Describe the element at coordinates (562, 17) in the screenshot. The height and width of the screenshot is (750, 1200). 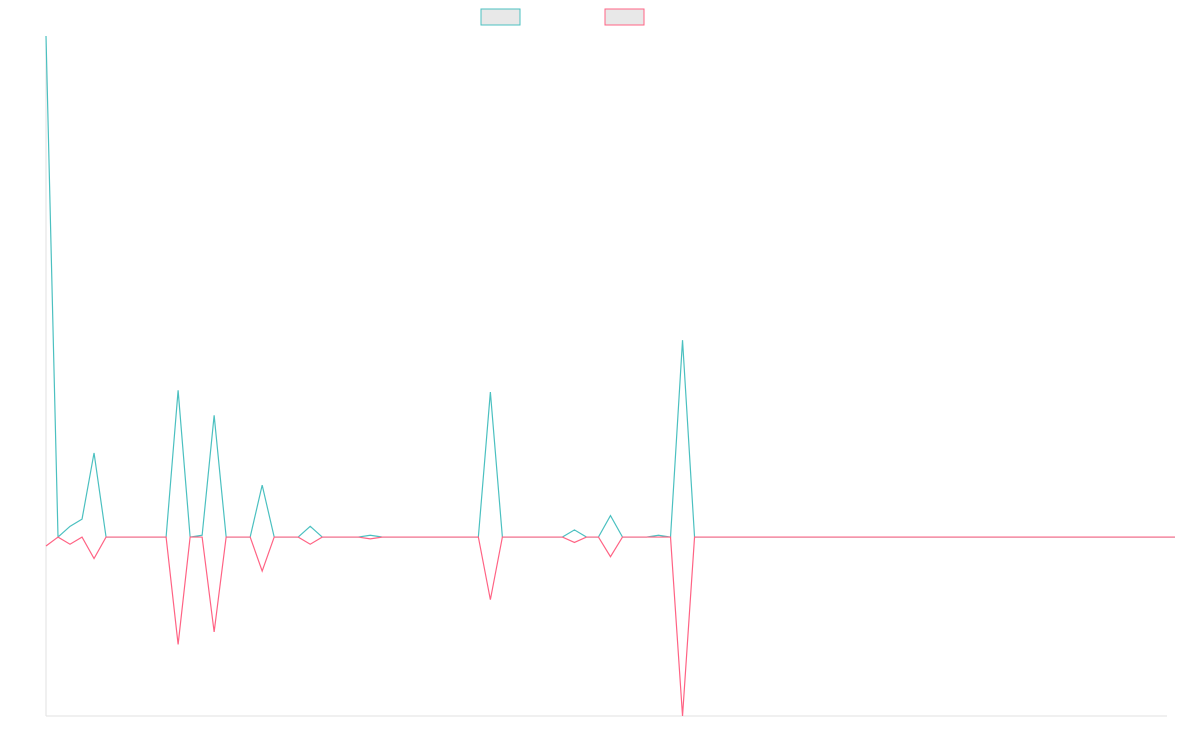
I see `legend` at that location.